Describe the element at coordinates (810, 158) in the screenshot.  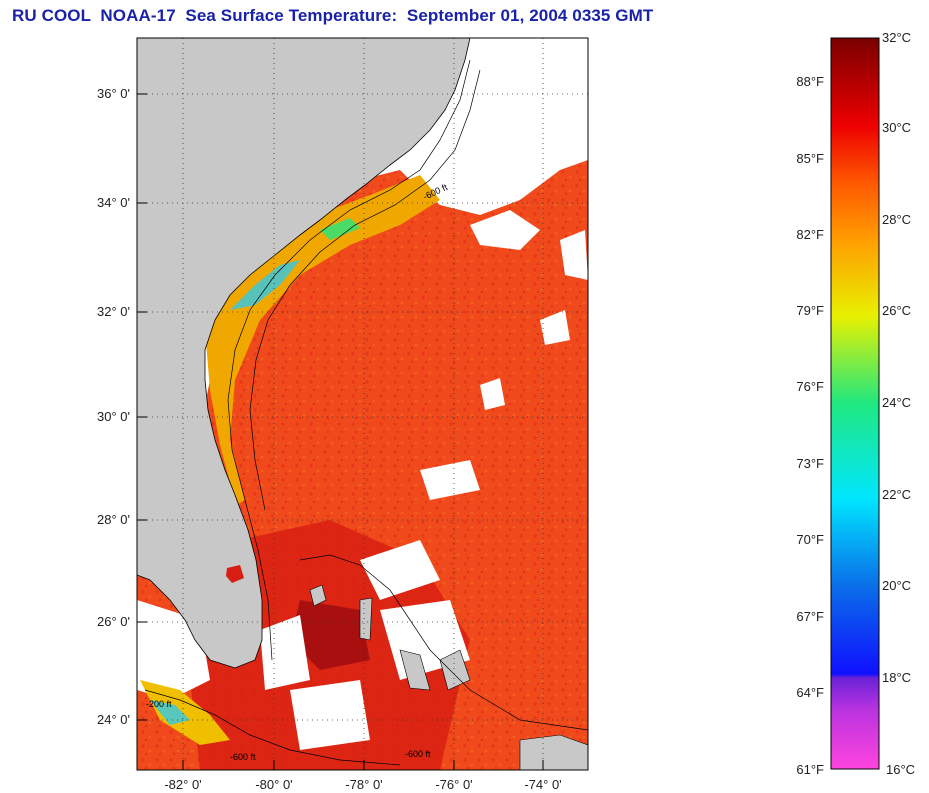
I see `colorbar-f-label: 85°F` at that location.